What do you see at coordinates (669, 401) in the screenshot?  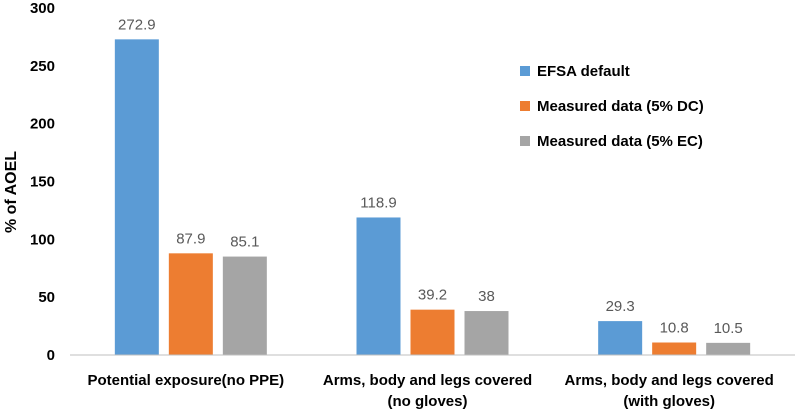 I see `category-label: (with gloves)` at bounding box center [669, 401].